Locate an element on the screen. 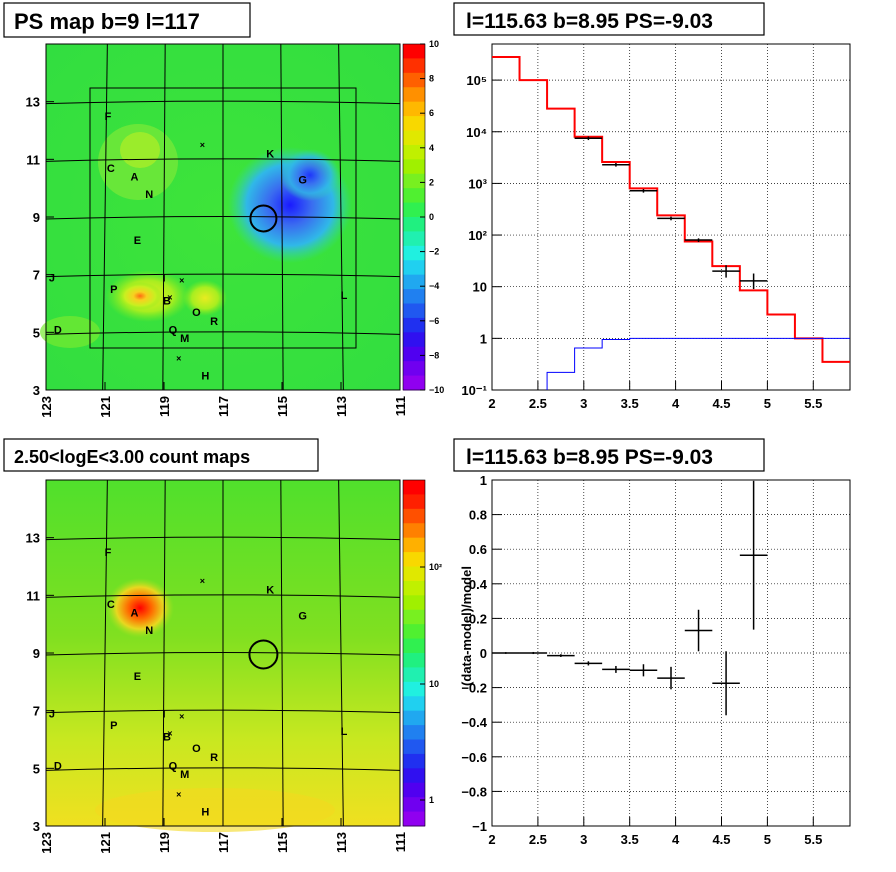 The image size is (896, 872). residual-title: l=115.63 b=8.95 PS=-9.03 is located at coordinates (589, 457).